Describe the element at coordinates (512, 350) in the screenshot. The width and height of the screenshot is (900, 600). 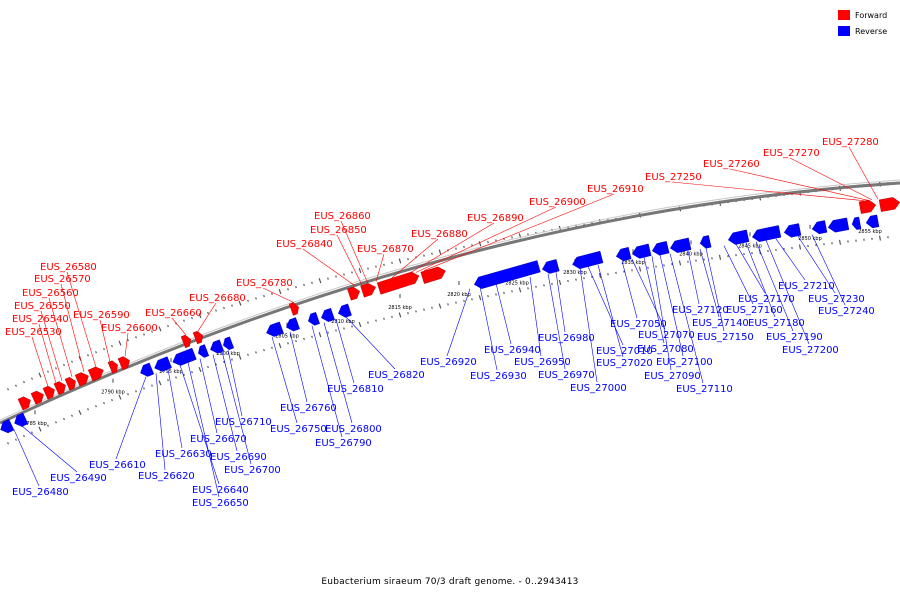
I see `reverse-gene-label: EUS_26940` at that location.